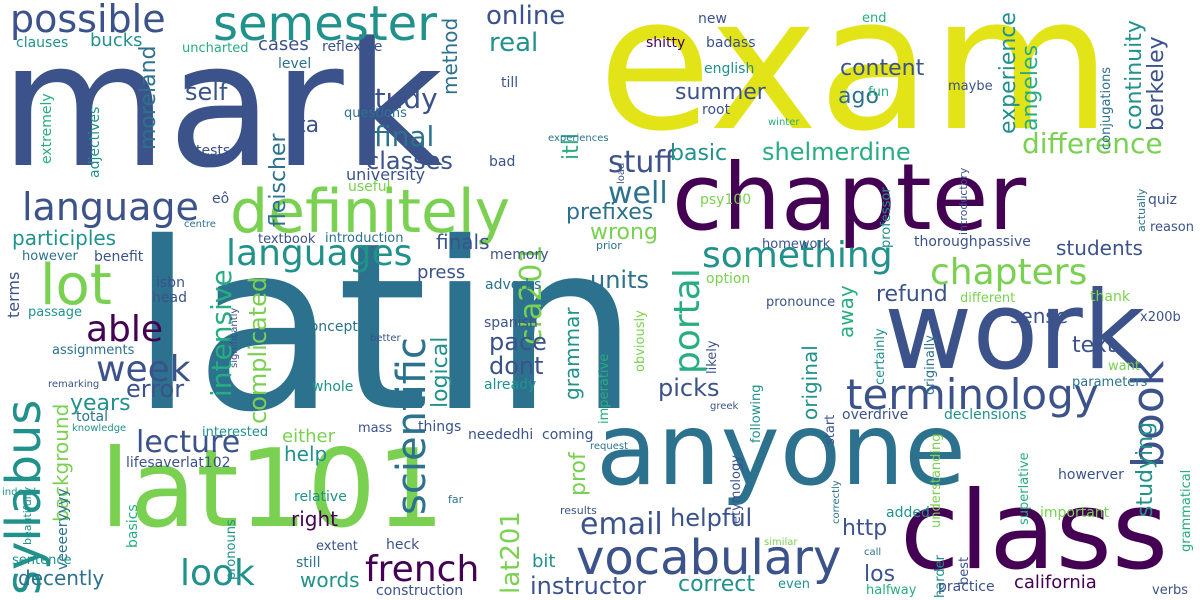  I want to click on word-studying: studying, so click(1145, 469).